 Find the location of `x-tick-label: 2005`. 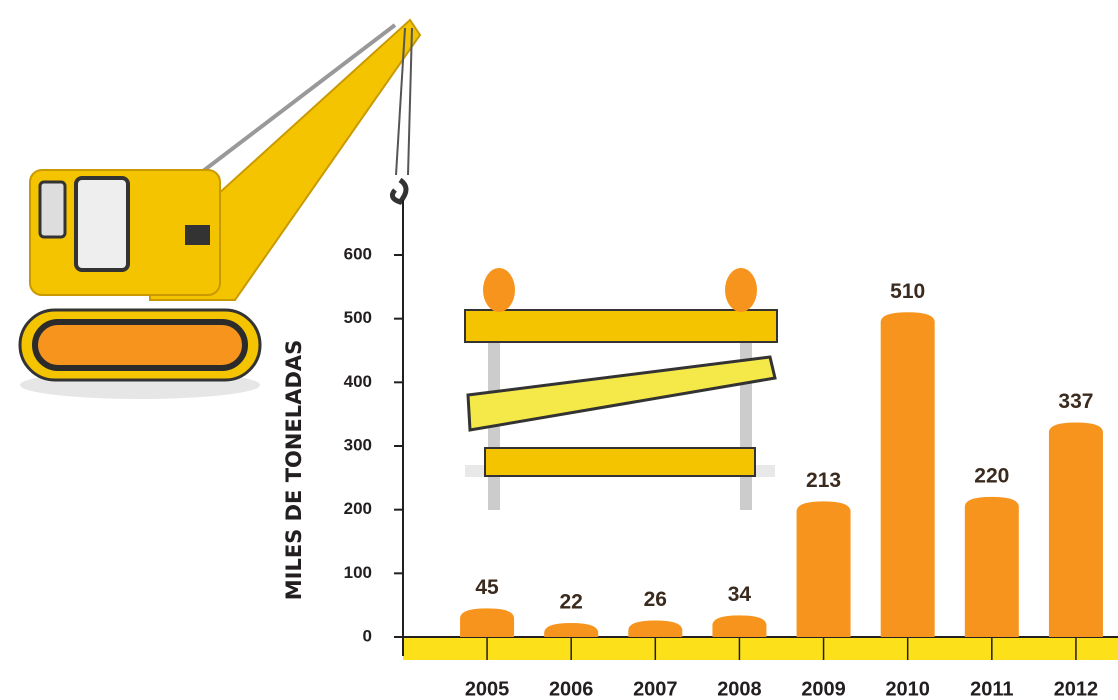

x-tick-label: 2005 is located at coordinates (487, 689).